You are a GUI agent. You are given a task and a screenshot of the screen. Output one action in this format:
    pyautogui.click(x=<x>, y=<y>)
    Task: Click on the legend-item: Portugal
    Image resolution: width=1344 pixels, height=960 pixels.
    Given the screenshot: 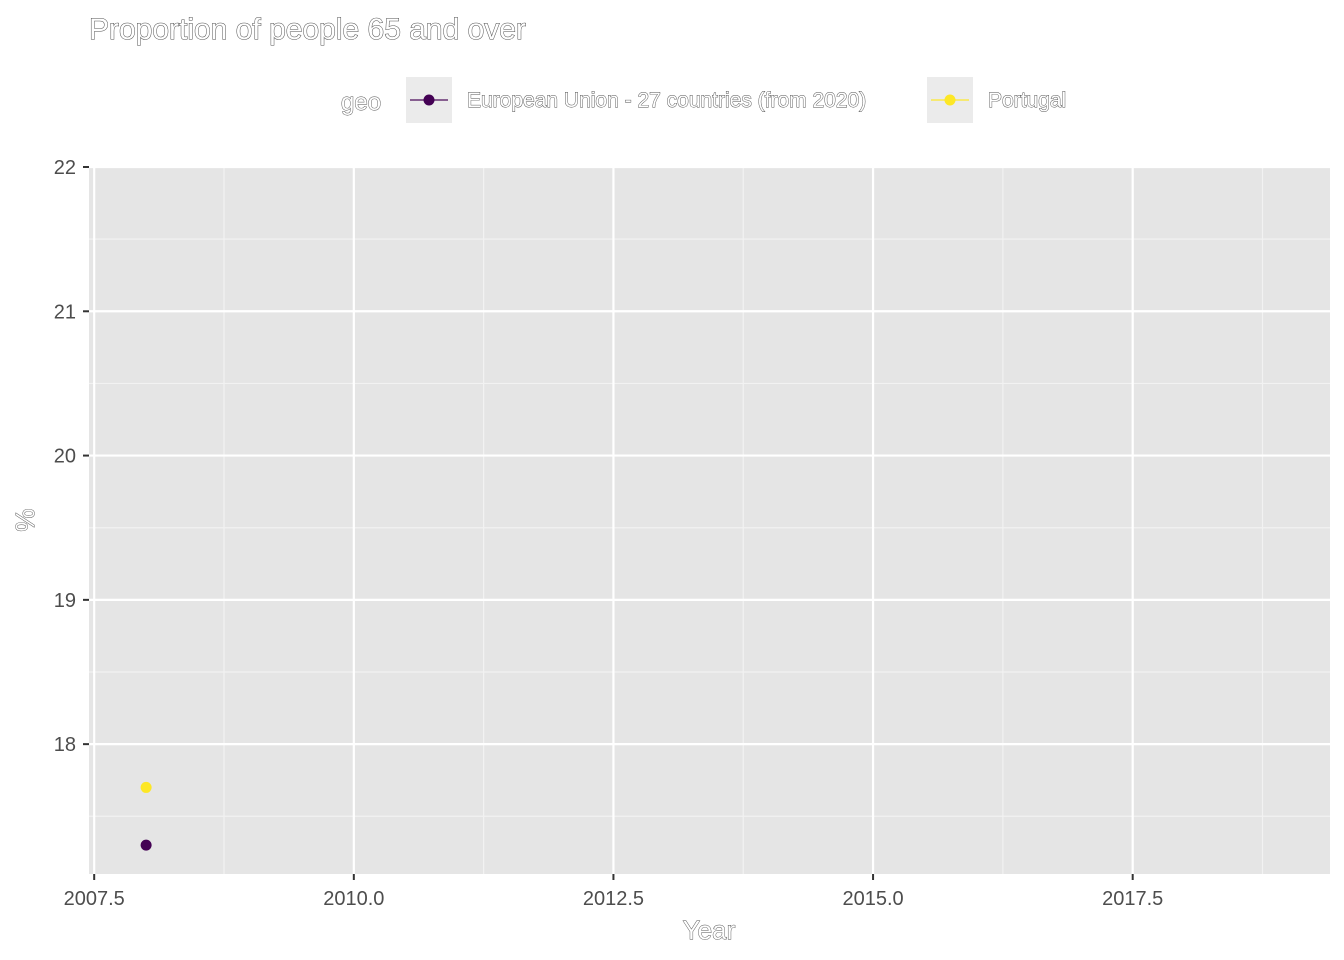 What is the action you would take?
    pyautogui.click(x=997, y=100)
    